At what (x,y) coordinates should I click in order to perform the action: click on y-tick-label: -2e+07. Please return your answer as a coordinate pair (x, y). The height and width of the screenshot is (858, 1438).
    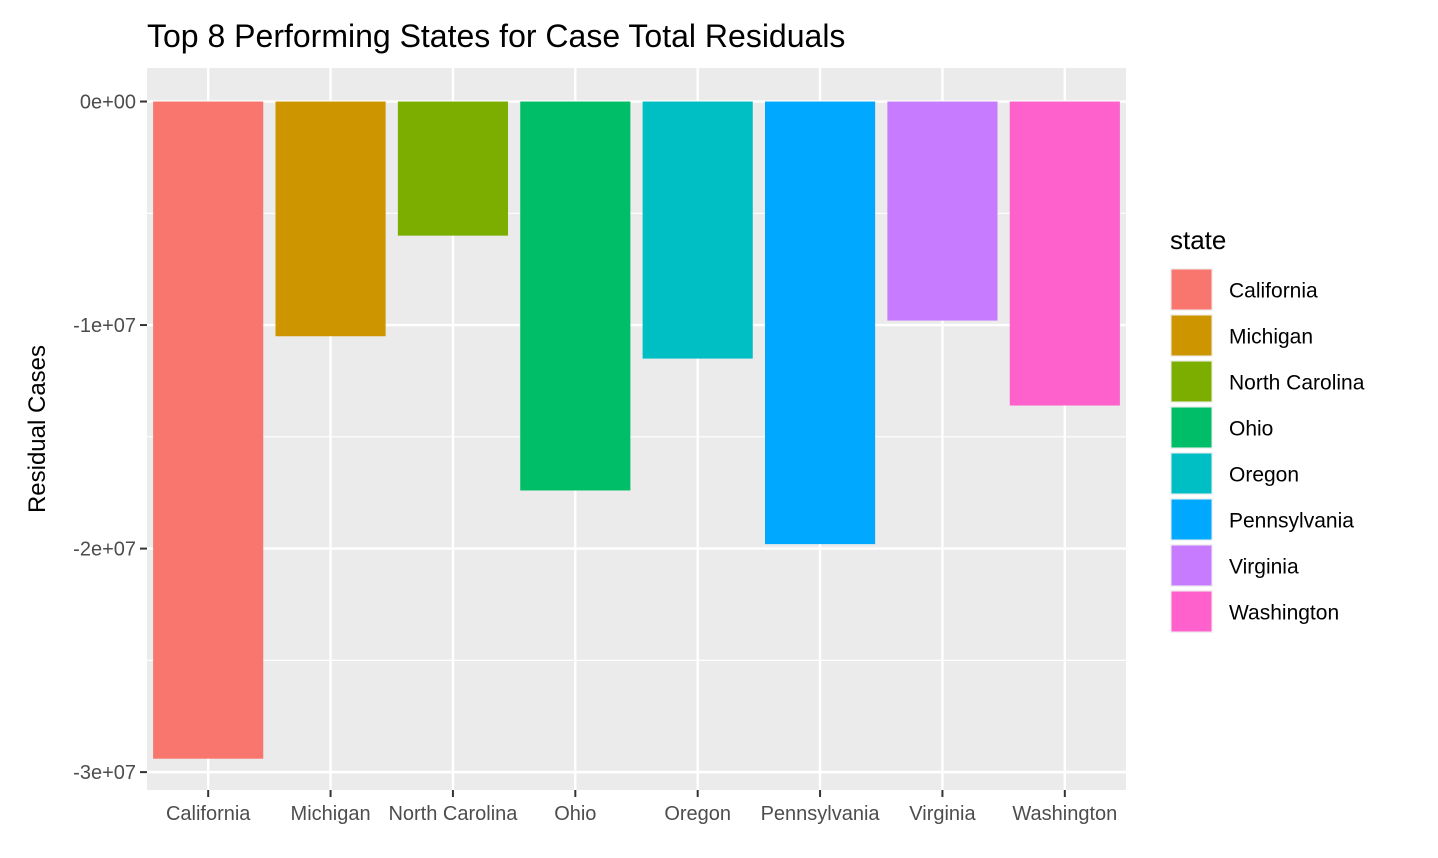
    Looking at the image, I should click on (104, 550).